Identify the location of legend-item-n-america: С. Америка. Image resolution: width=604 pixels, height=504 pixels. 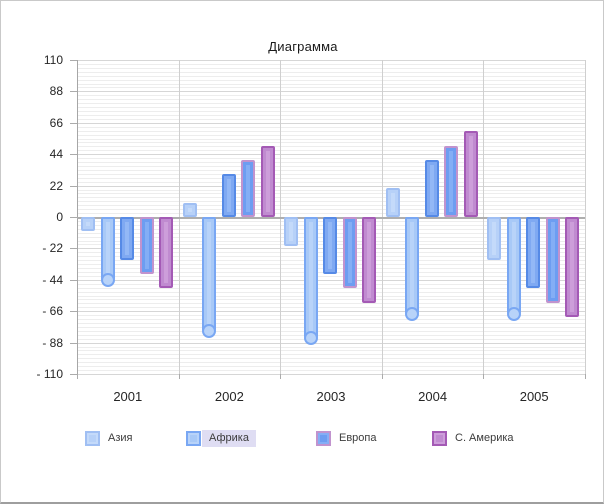
(492, 439).